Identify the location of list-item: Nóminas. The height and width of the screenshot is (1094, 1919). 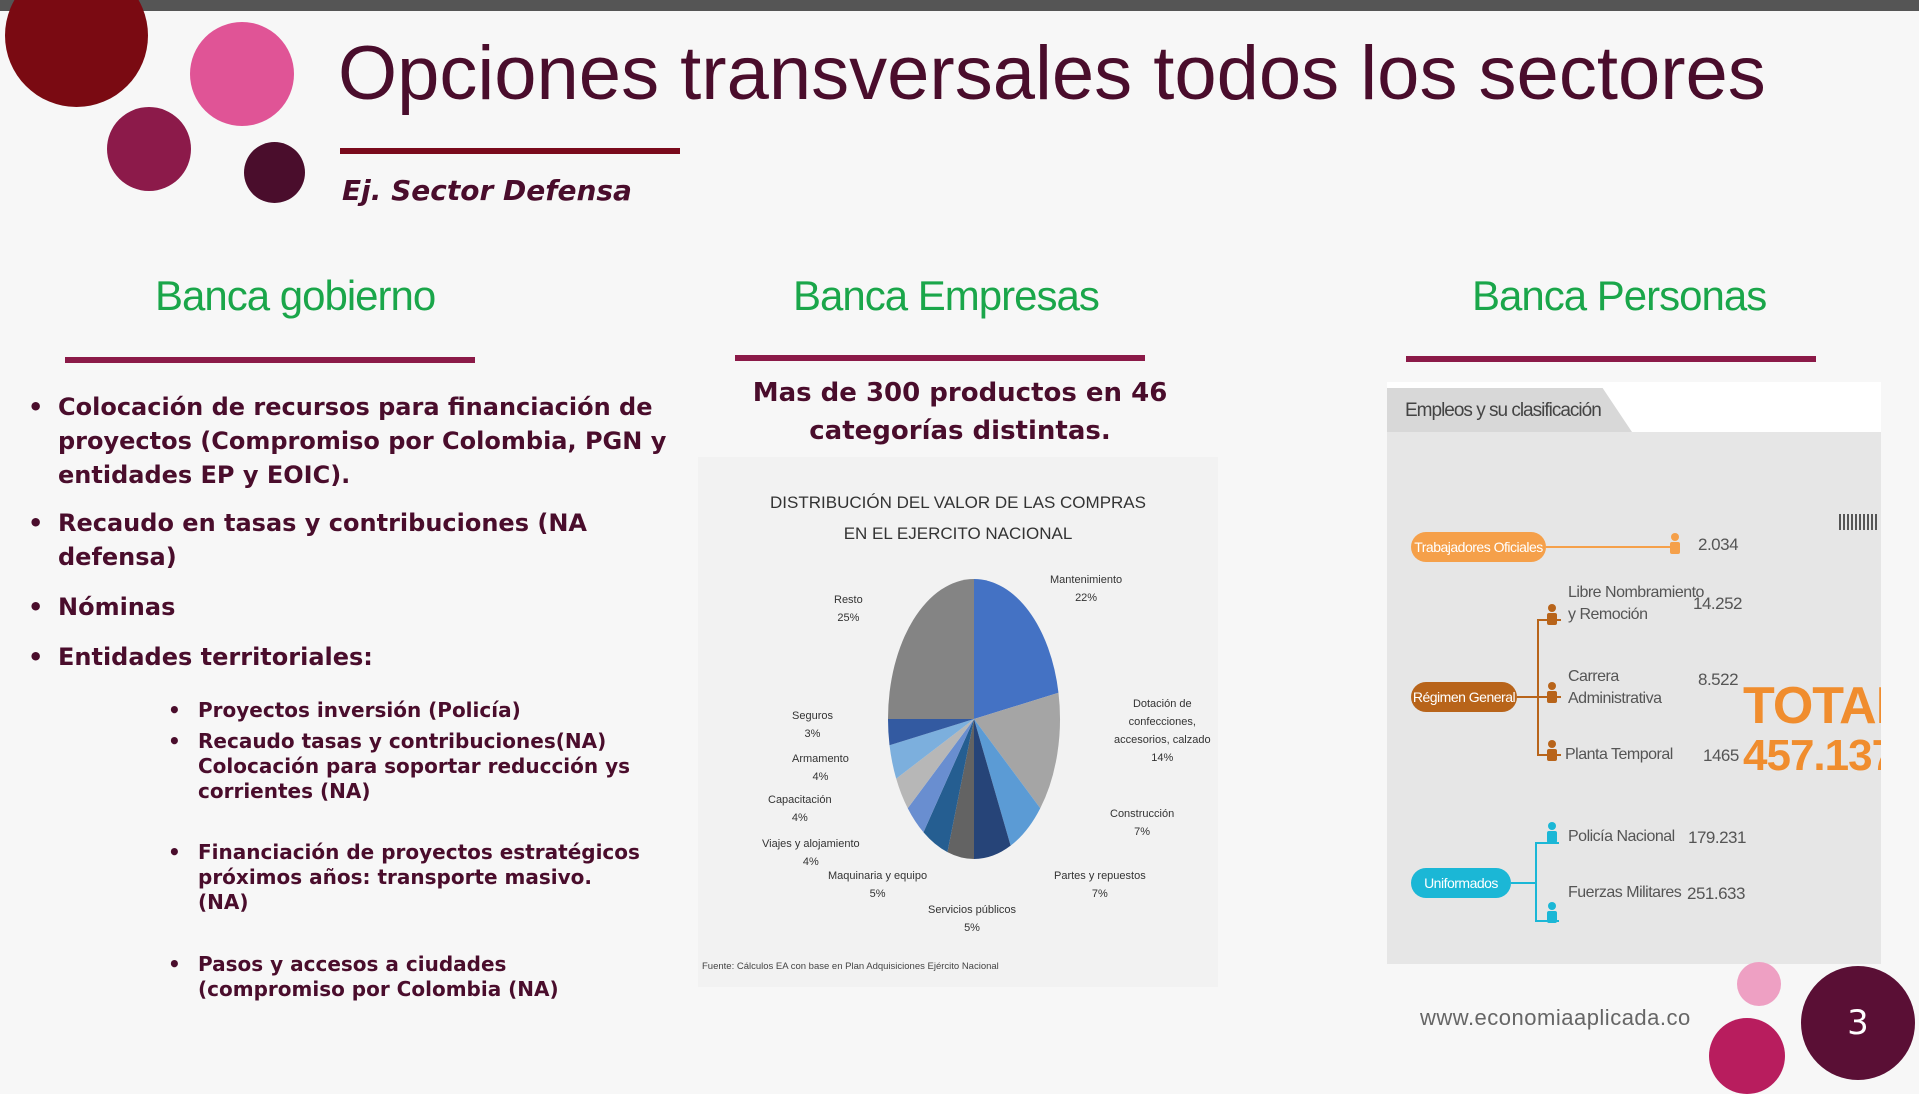
(348, 607).